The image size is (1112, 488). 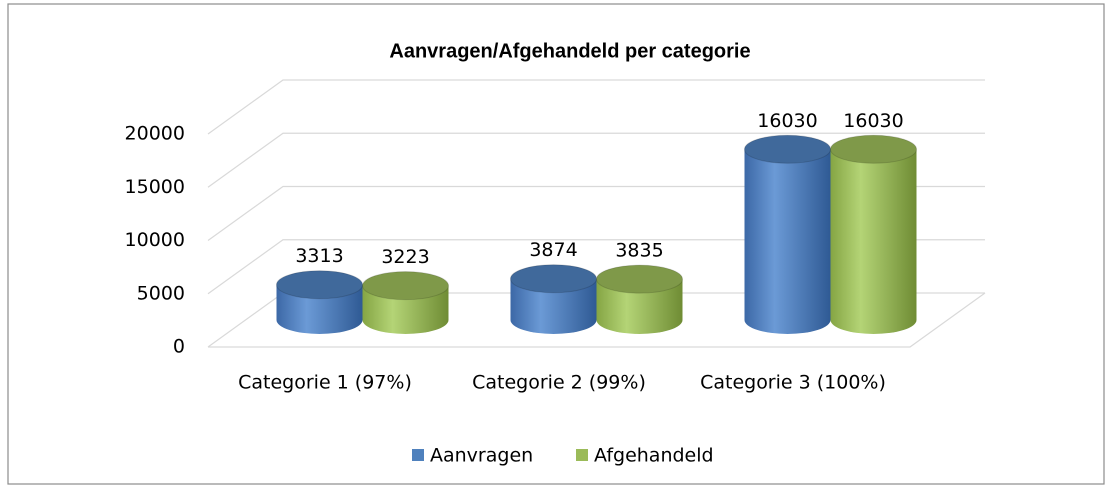 I want to click on value-label: 3313, so click(x=319, y=256).